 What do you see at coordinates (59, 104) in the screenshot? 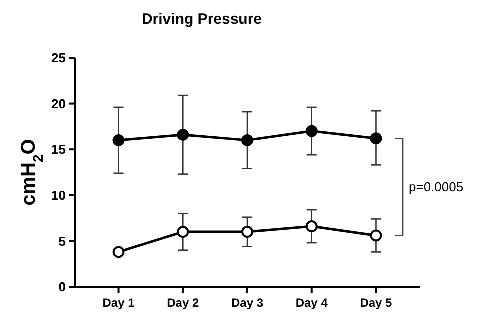
I see `y-tick-label: 20` at bounding box center [59, 104].